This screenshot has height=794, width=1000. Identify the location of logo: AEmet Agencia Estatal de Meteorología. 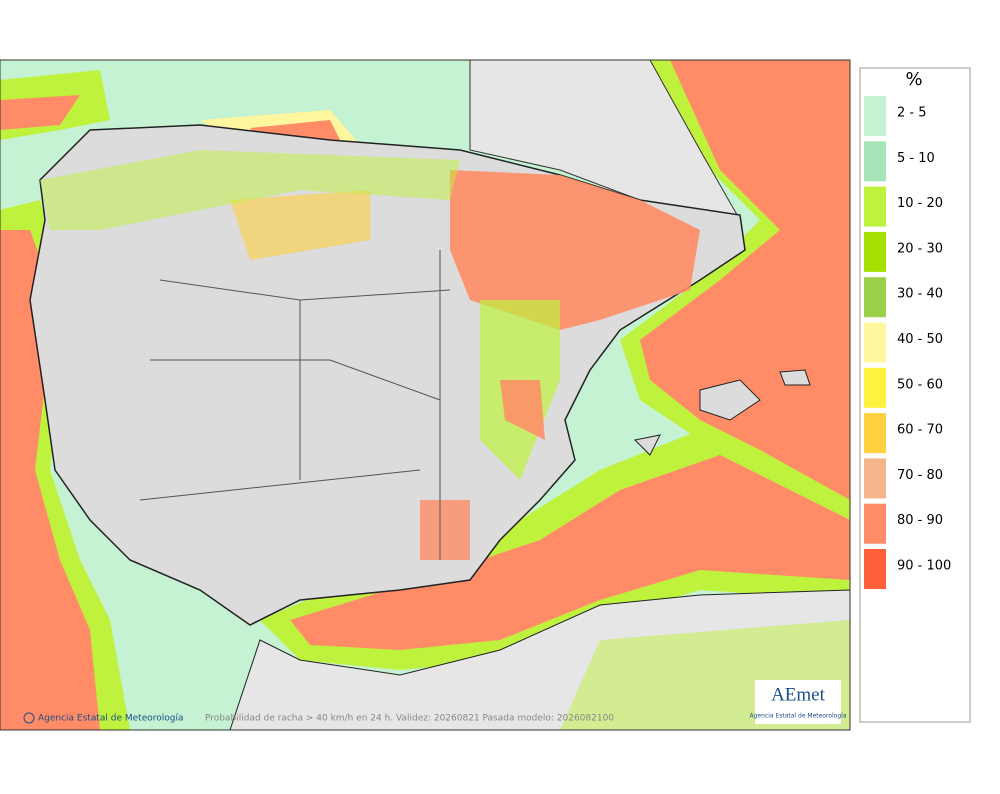
(798, 702).